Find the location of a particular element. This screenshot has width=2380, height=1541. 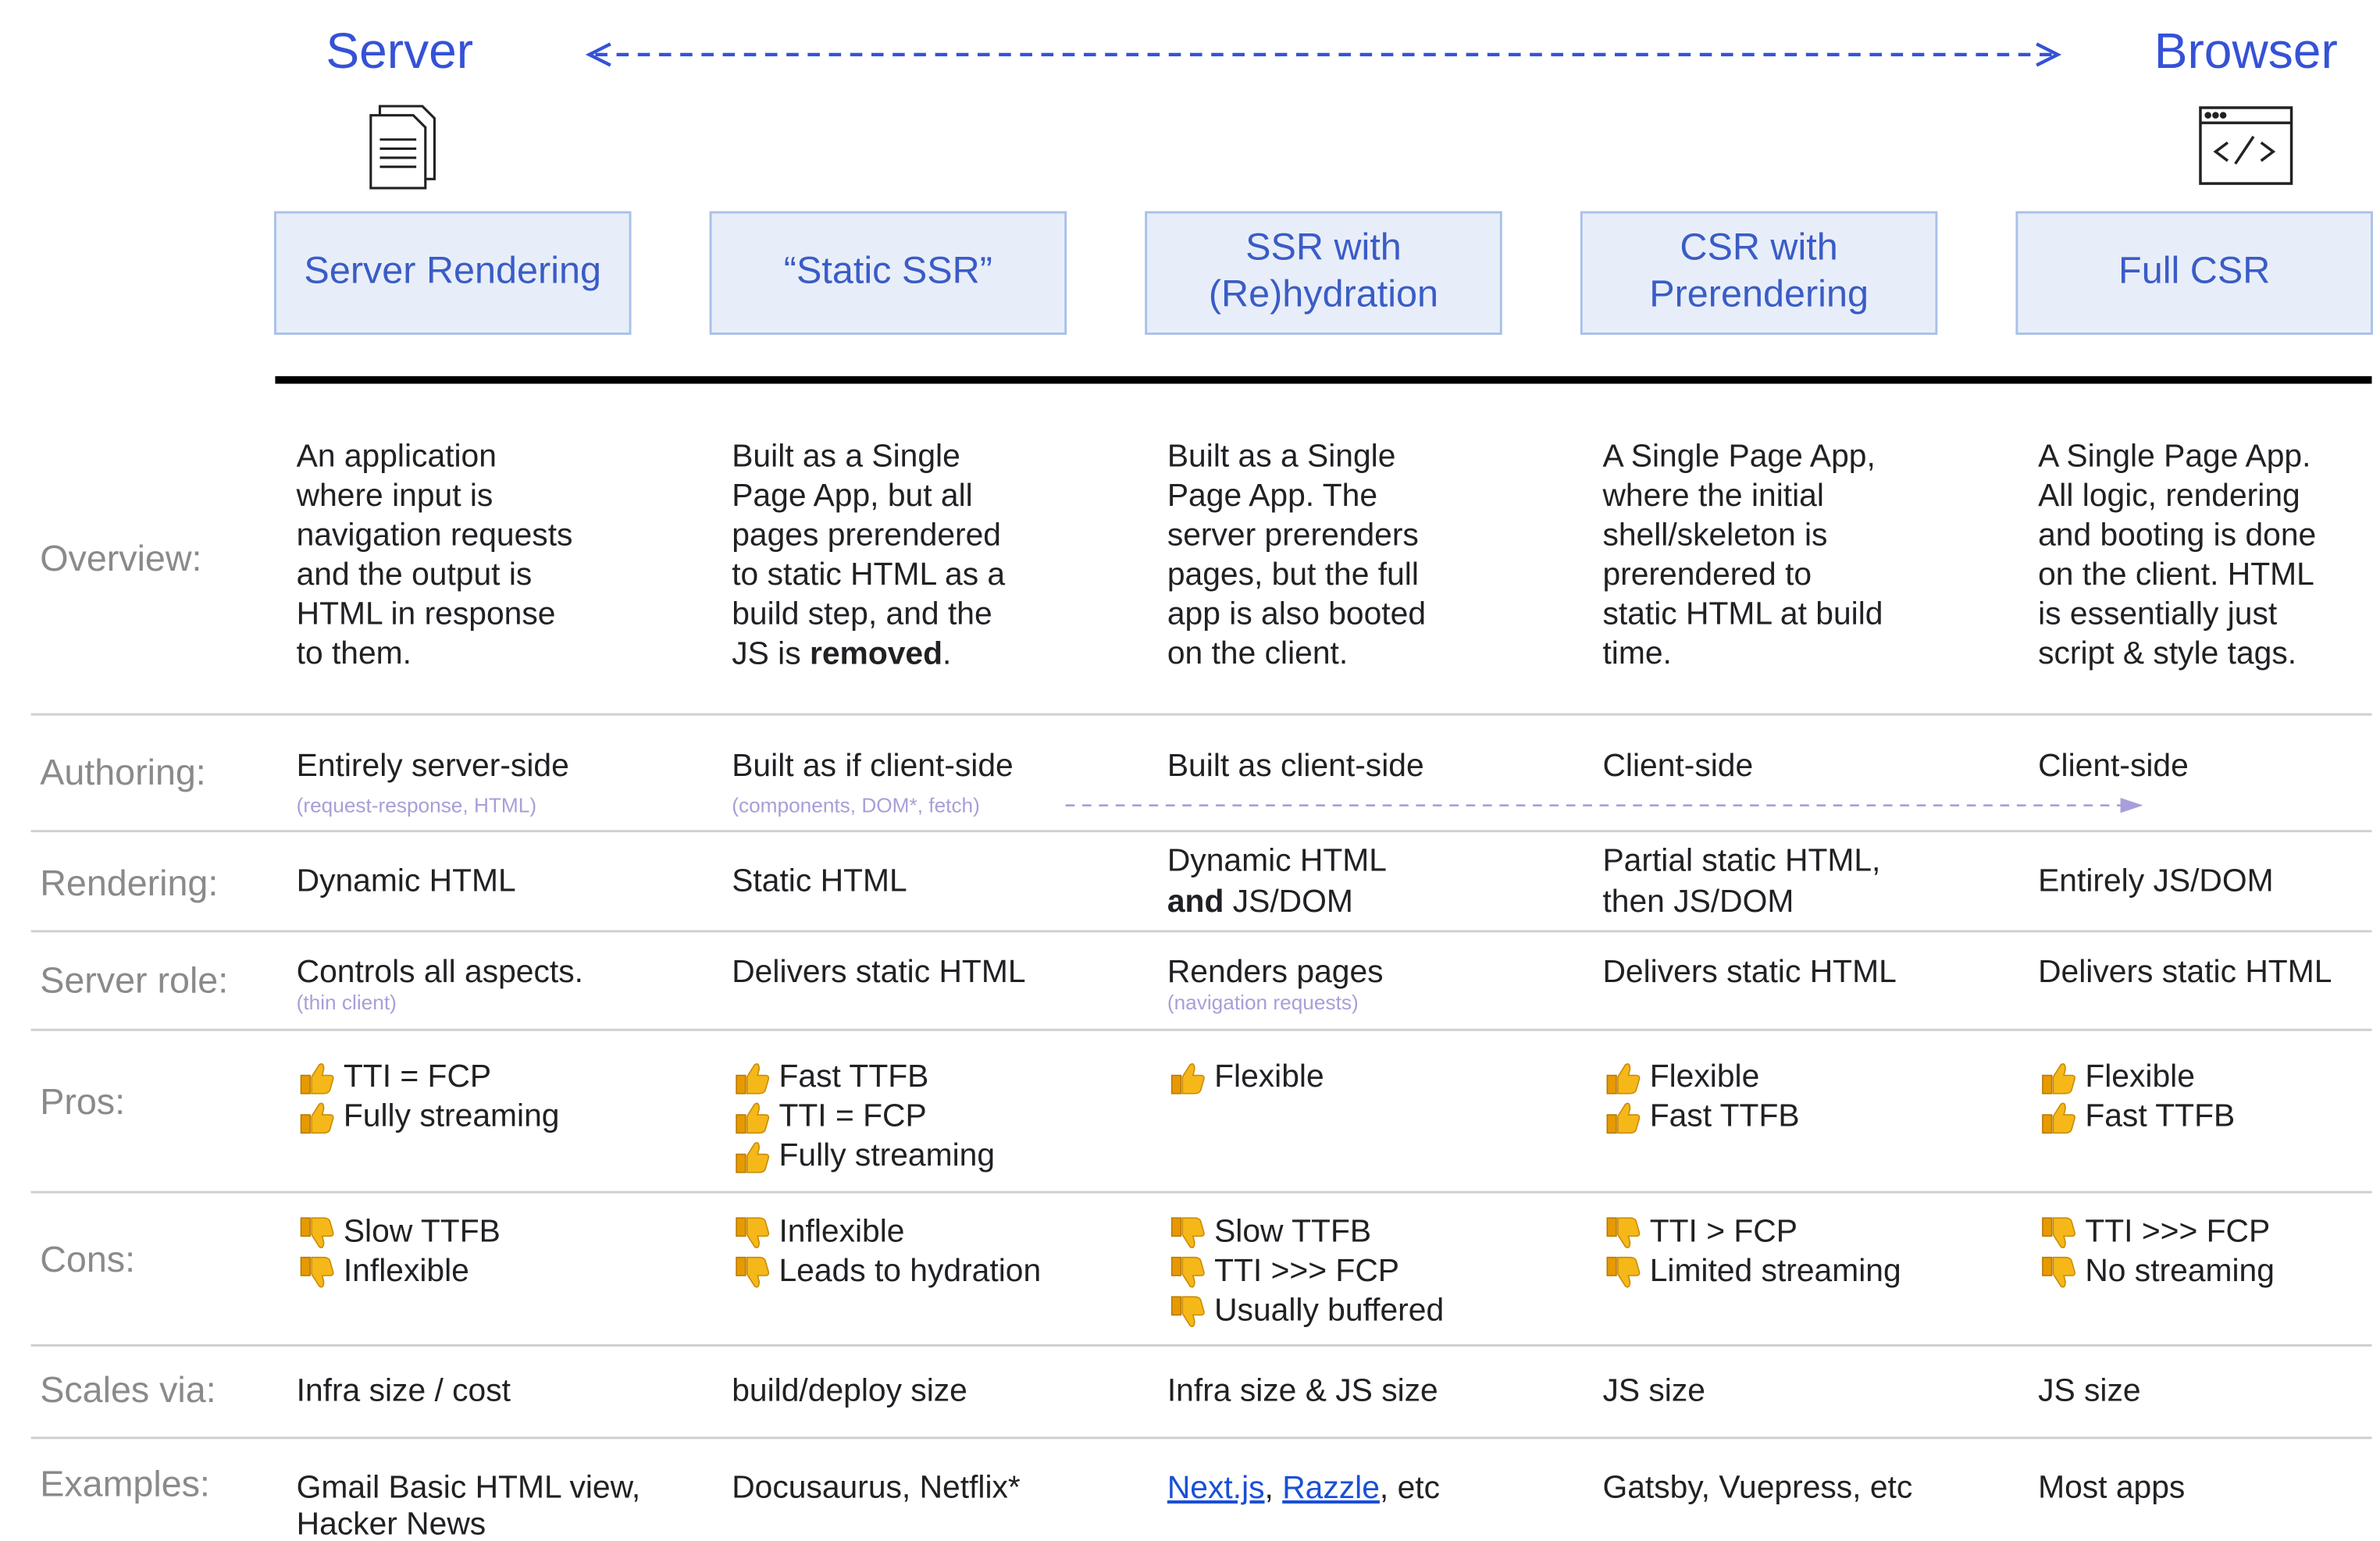

cell-text: Inflexible is located at coordinates (841, 1230).